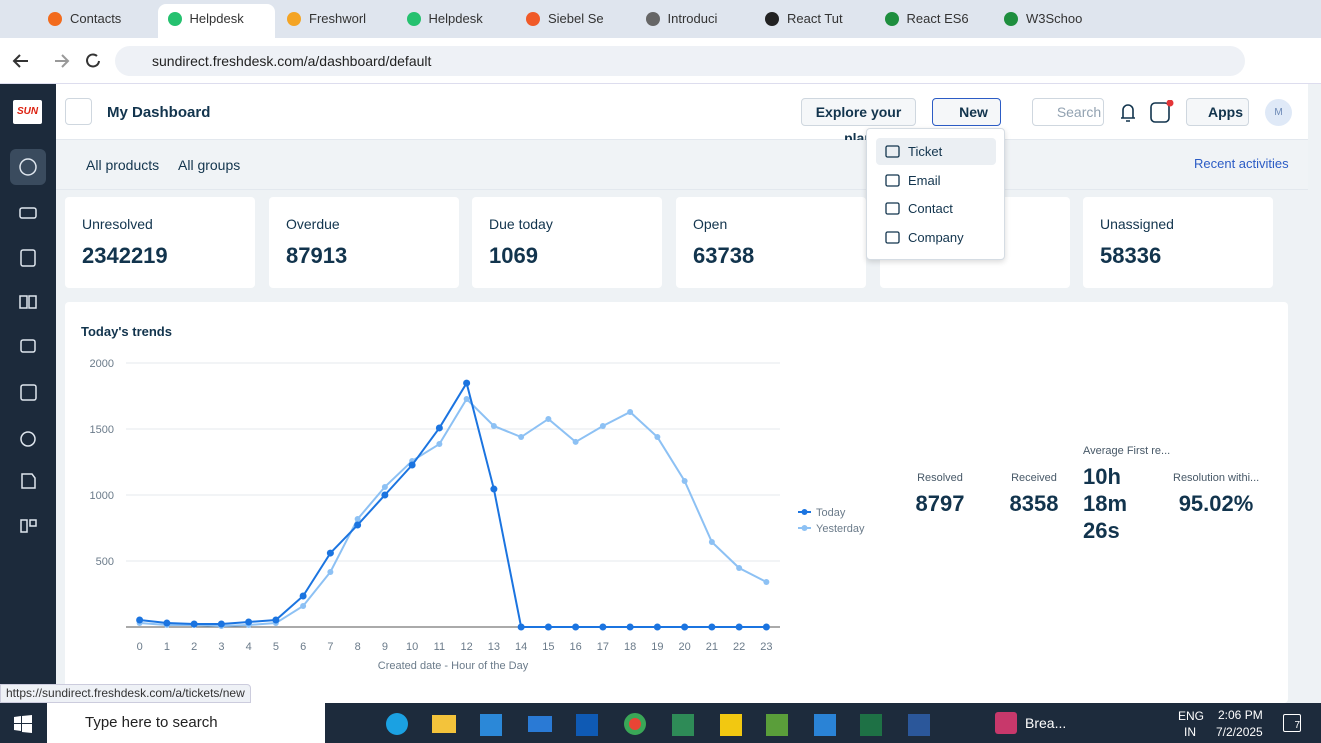 This screenshot has height=743, width=1321. Describe the element at coordinates (160, 242) in the screenshot. I see `stat-card: Unresolved 2342219` at that location.